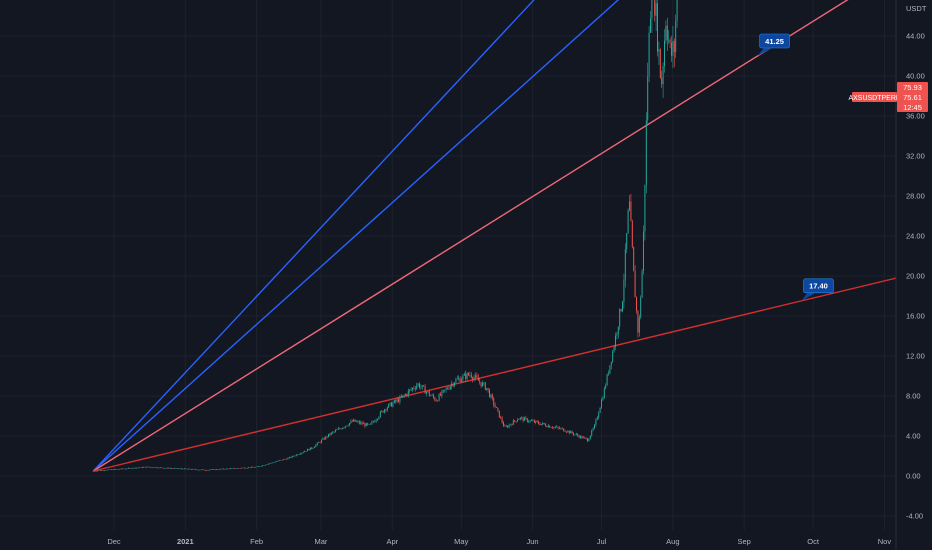  What do you see at coordinates (915, 276) in the screenshot?
I see `y-tick-label: 20.00` at bounding box center [915, 276].